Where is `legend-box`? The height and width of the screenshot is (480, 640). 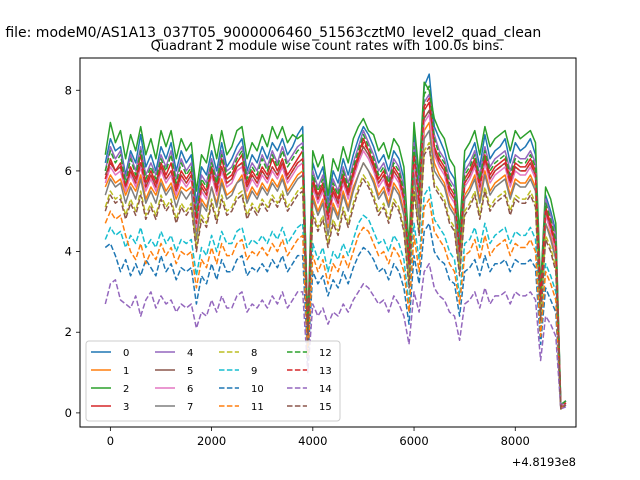
legend-box is located at coordinates (213, 381).